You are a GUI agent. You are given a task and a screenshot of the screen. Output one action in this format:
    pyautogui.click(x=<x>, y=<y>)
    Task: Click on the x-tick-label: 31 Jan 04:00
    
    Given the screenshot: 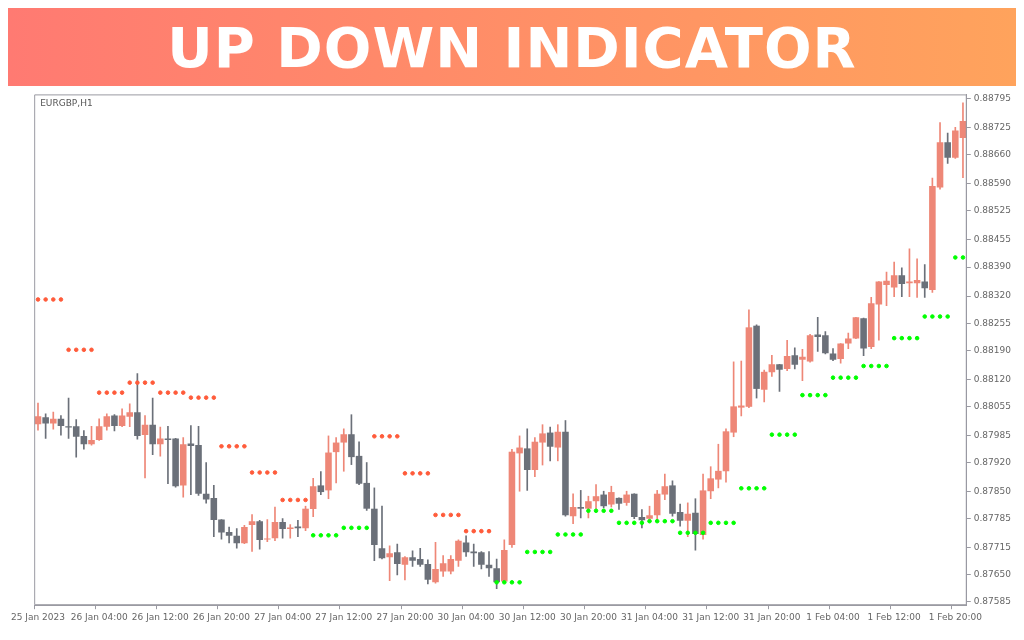 What is the action you would take?
    pyautogui.click(x=650, y=616)
    